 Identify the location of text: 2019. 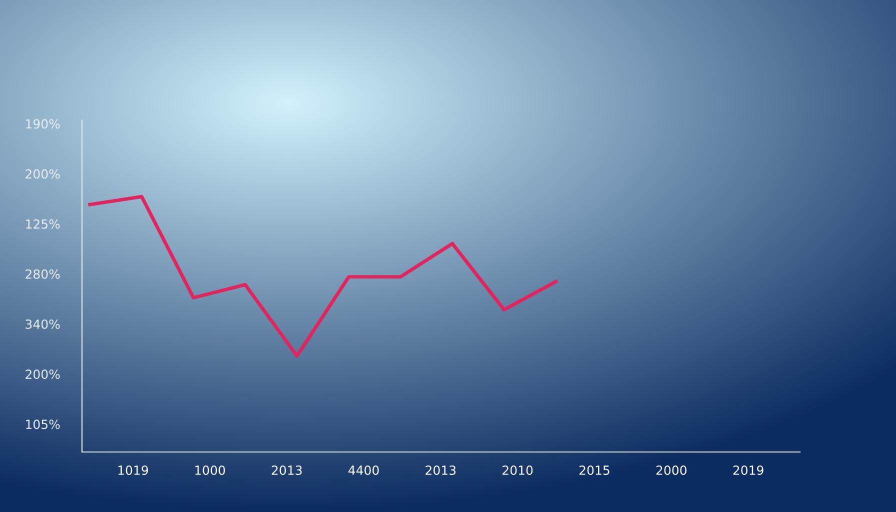
(748, 470).